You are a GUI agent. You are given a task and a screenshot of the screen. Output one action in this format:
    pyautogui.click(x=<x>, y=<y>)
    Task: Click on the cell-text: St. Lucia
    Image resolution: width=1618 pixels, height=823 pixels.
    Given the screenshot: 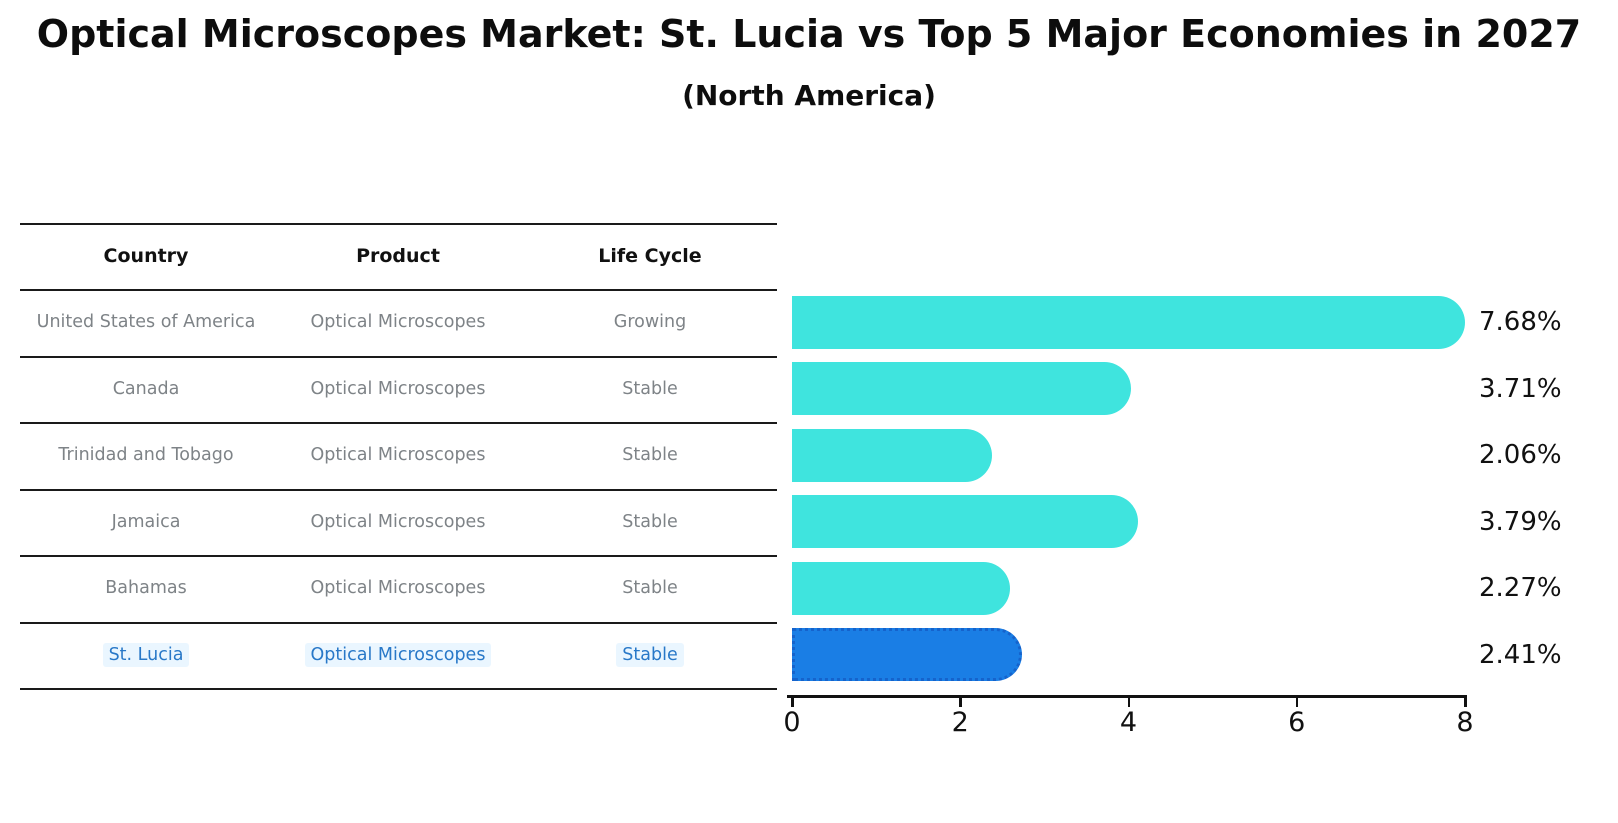 What is the action you would take?
    pyautogui.click(x=146, y=654)
    